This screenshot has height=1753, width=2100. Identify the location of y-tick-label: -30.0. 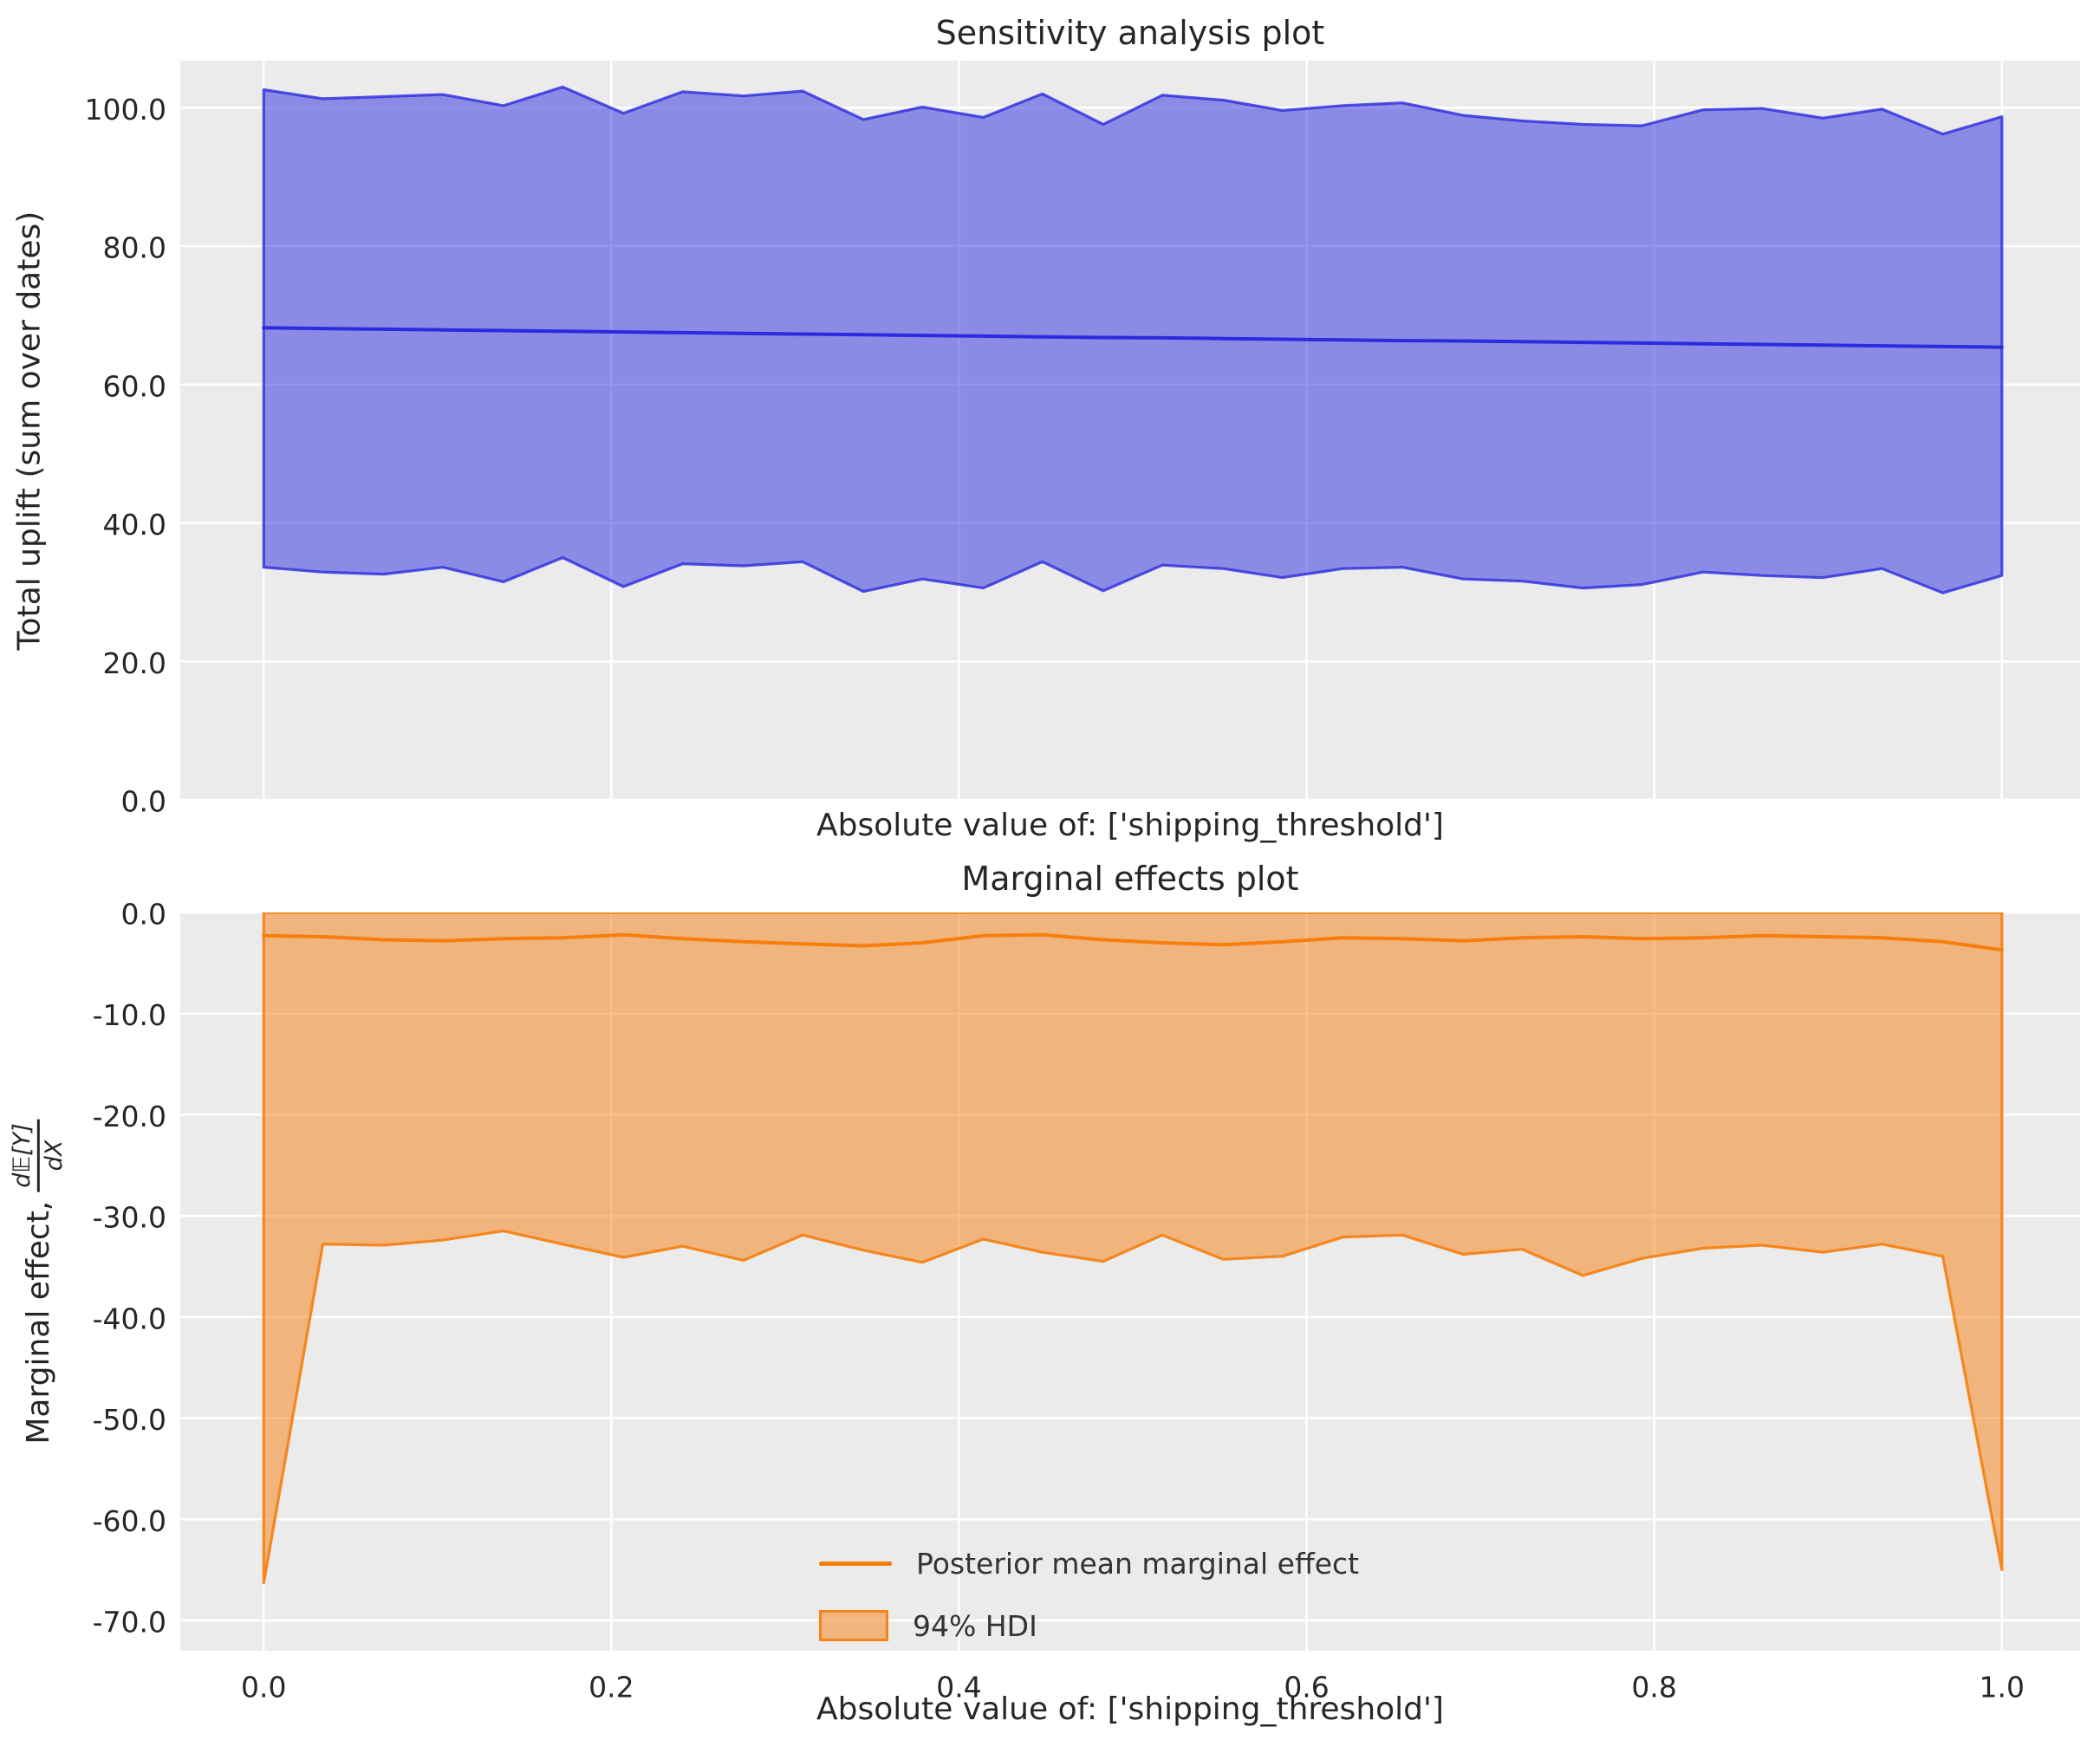
(129, 1218).